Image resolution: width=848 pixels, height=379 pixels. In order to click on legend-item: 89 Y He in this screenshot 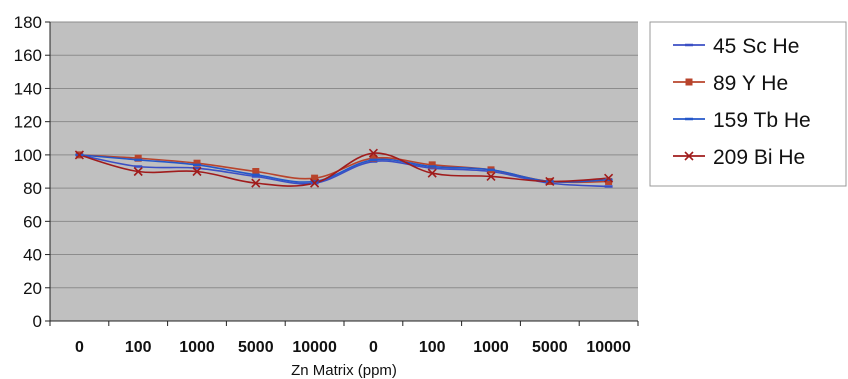, I will do `click(730, 83)`.